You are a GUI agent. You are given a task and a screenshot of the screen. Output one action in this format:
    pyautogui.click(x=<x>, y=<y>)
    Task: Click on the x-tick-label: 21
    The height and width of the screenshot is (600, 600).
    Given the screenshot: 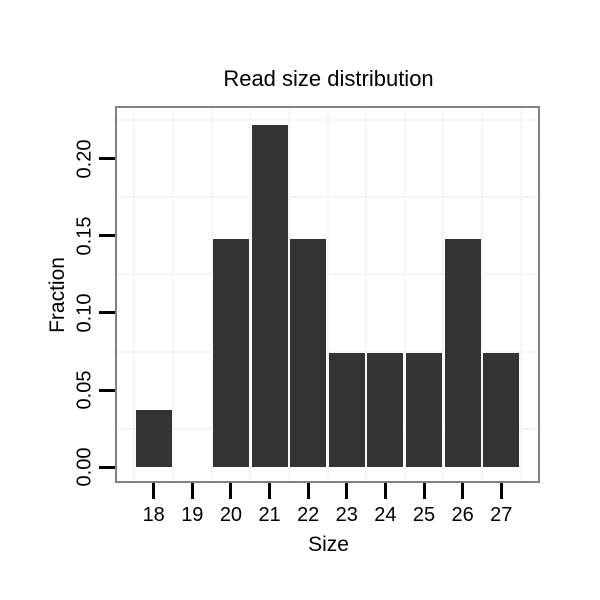 What is the action you would take?
    pyautogui.click(x=269, y=515)
    